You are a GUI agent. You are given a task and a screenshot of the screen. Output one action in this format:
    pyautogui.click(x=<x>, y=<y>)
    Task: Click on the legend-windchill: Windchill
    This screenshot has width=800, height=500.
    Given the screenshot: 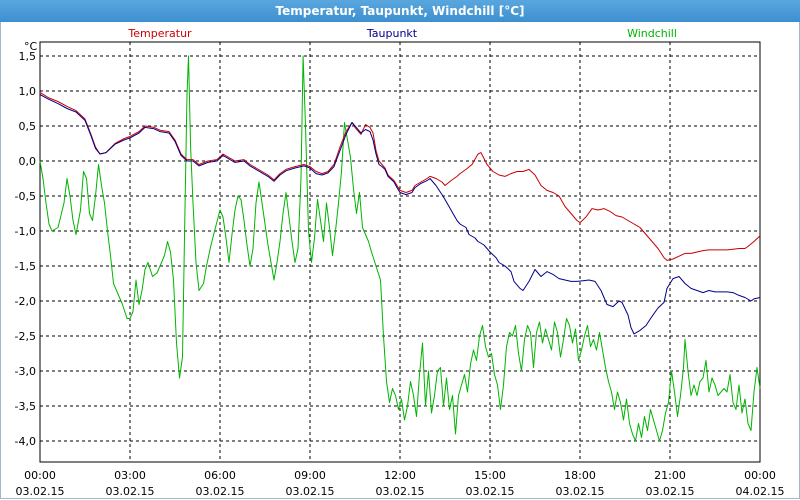 What is the action you would take?
    pyautogui.click(x=652, y=33)
    